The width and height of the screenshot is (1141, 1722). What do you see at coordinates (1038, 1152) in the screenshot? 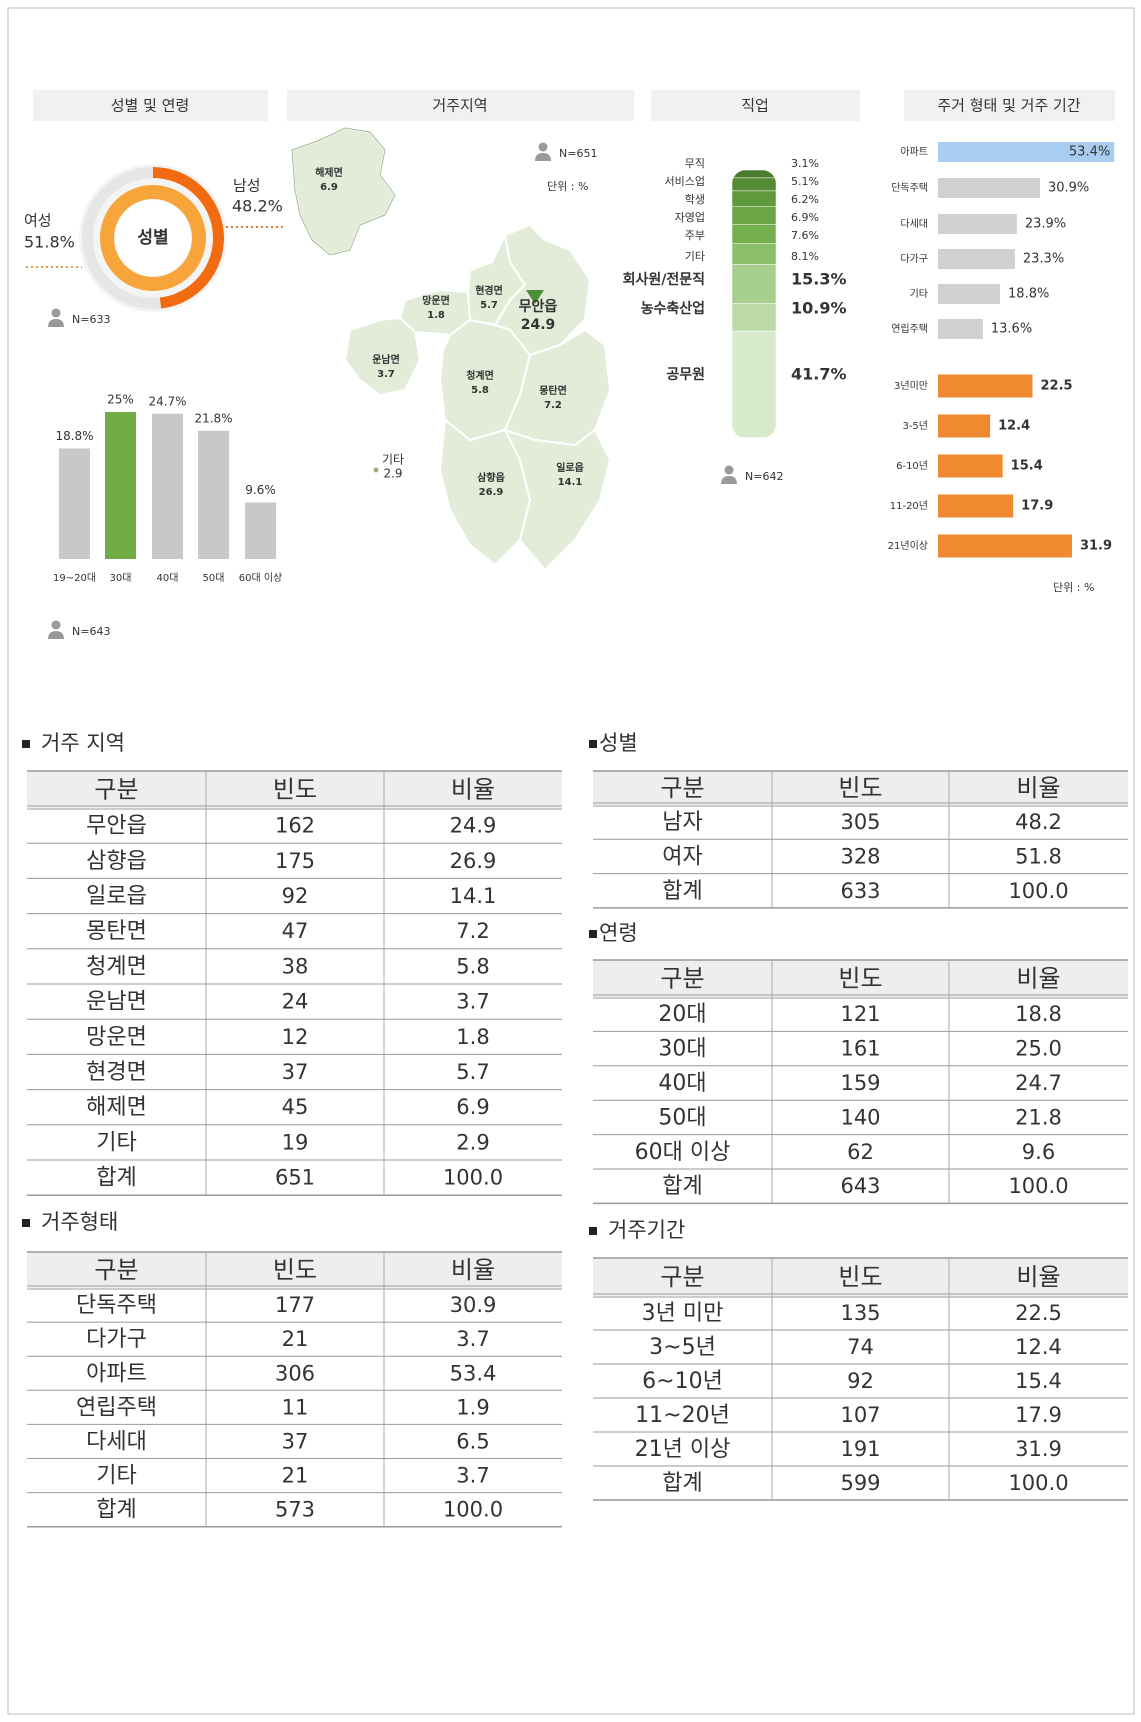
I see `table-cell: 9.6` at bounding box center [1038, 1152].